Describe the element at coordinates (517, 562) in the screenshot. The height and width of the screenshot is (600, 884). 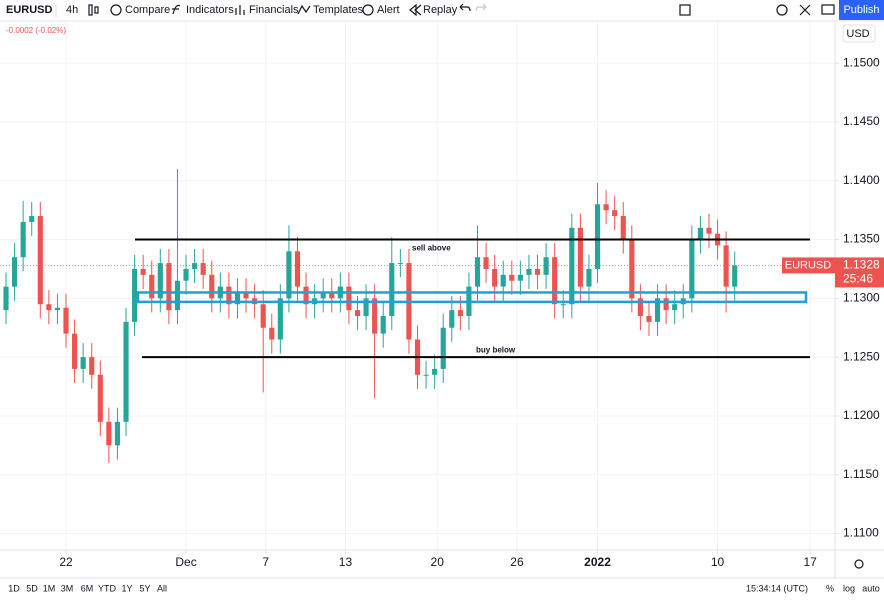
I see `x-tick-label: 26` at that location.